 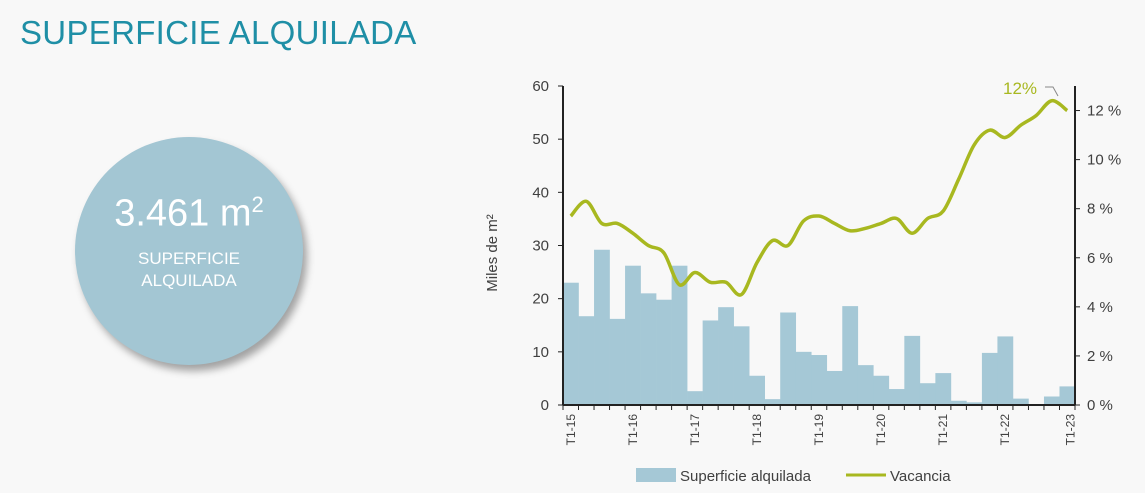 I want to click on y-tick-label: 30, so click(x=540, y=246).